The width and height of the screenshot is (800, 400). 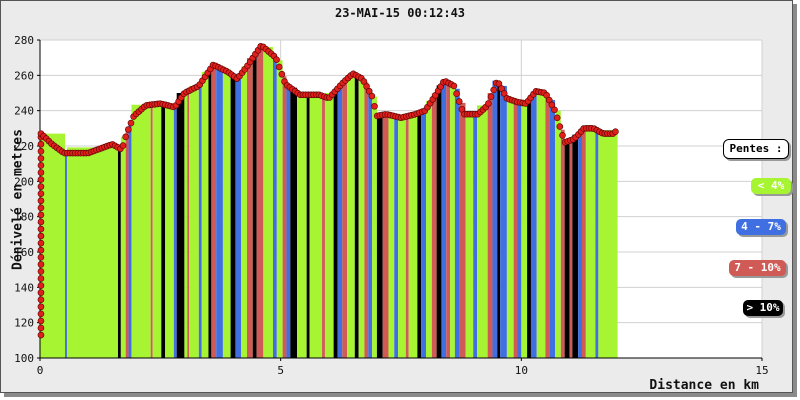 What do you see at coordinates (24, 146) in the screenshot?
I see `y-tick-label: 220` at bounding box center [24, 146].